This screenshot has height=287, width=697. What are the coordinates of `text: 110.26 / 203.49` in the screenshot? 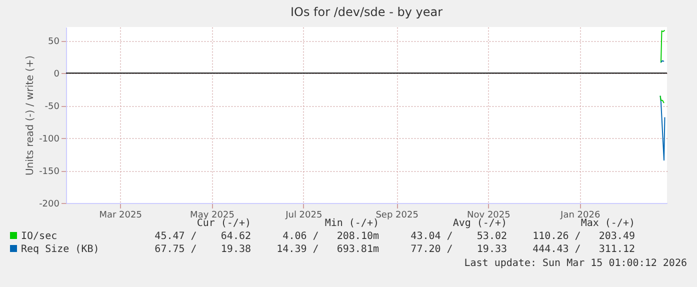 It's located at (583, 236).